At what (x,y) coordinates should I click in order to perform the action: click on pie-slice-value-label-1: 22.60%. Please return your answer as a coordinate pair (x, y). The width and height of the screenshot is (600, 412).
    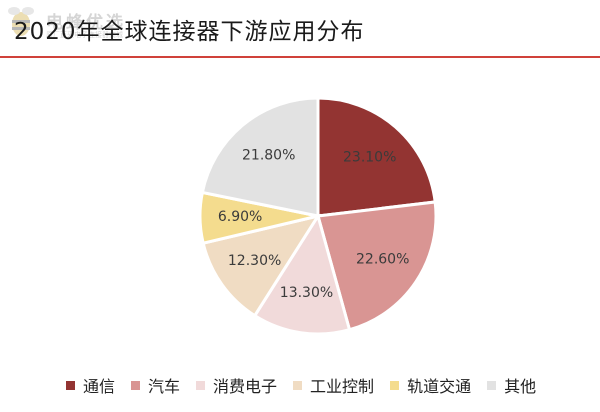
    Looking at the image, I should click on (382, 259).